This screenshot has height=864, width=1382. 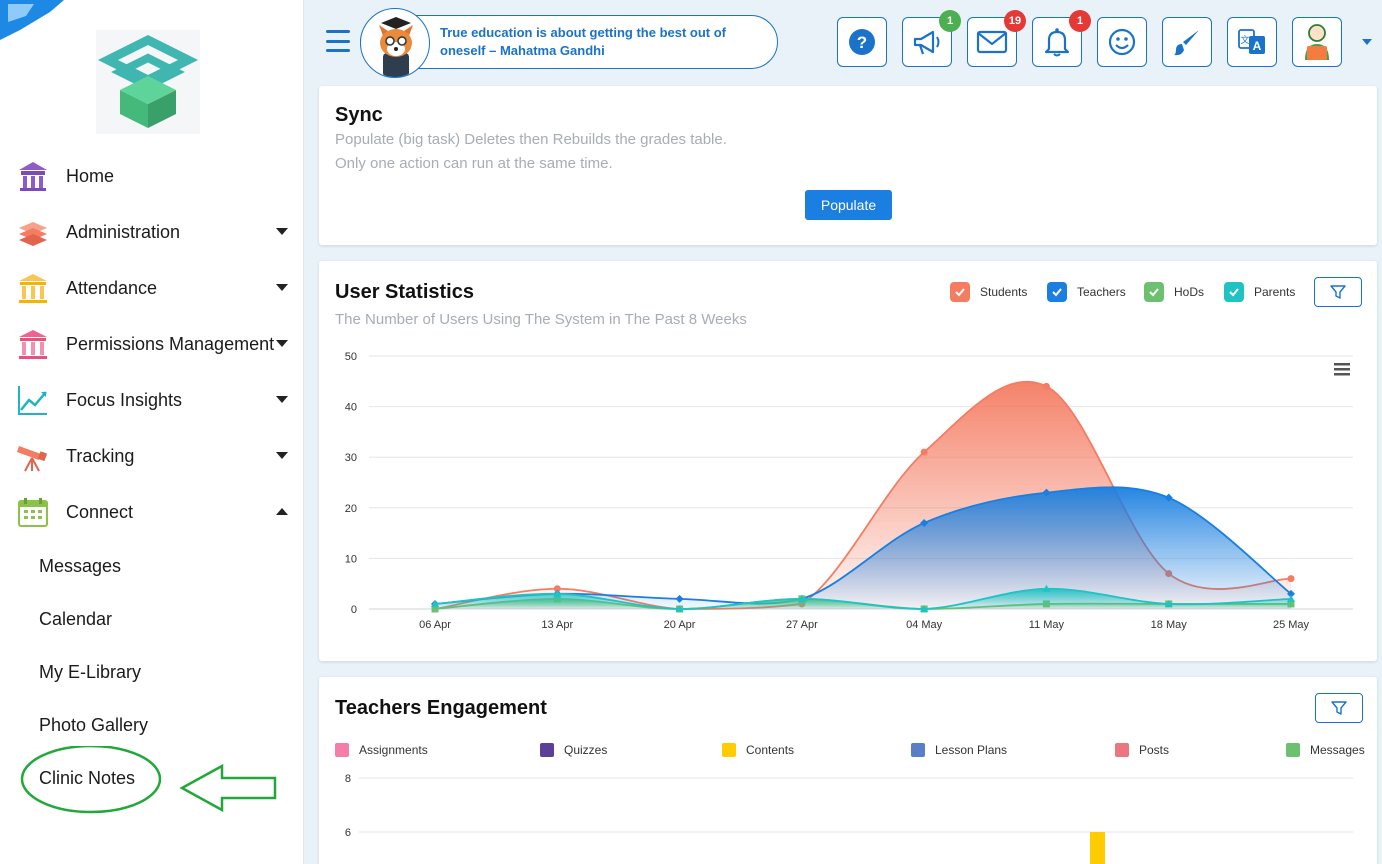 What do you see at coordinates (359, 115) in the screenshot?
I see `sync-title: Sync` at bounding box center [359, 115].